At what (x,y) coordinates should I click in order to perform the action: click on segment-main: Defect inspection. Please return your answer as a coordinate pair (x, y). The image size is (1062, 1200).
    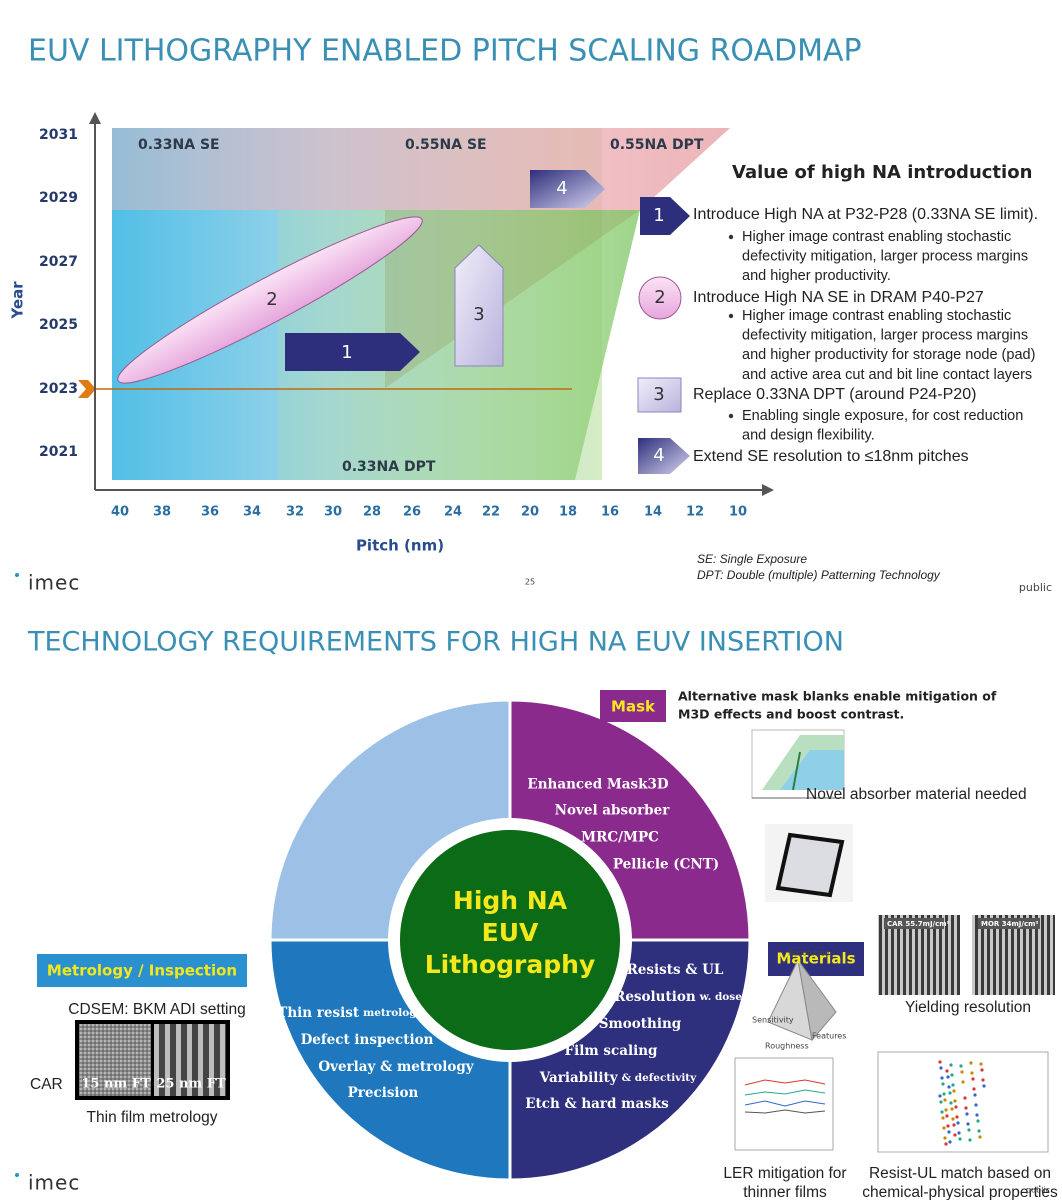
    Looking at the image, I should click on (367, 1040).